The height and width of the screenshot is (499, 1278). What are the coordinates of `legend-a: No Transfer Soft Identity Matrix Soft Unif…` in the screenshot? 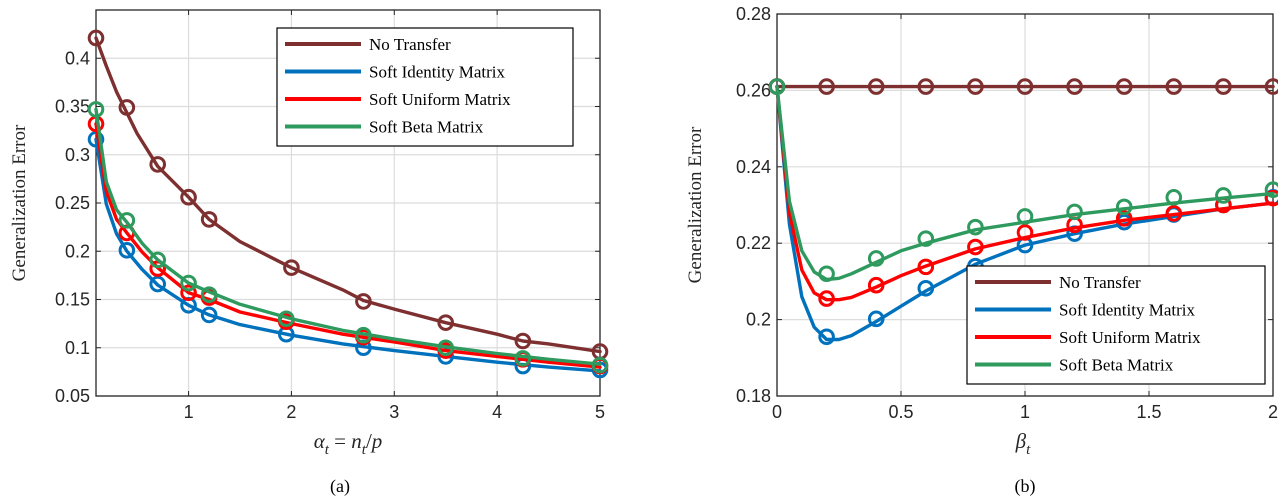 It's located at (425, 87).